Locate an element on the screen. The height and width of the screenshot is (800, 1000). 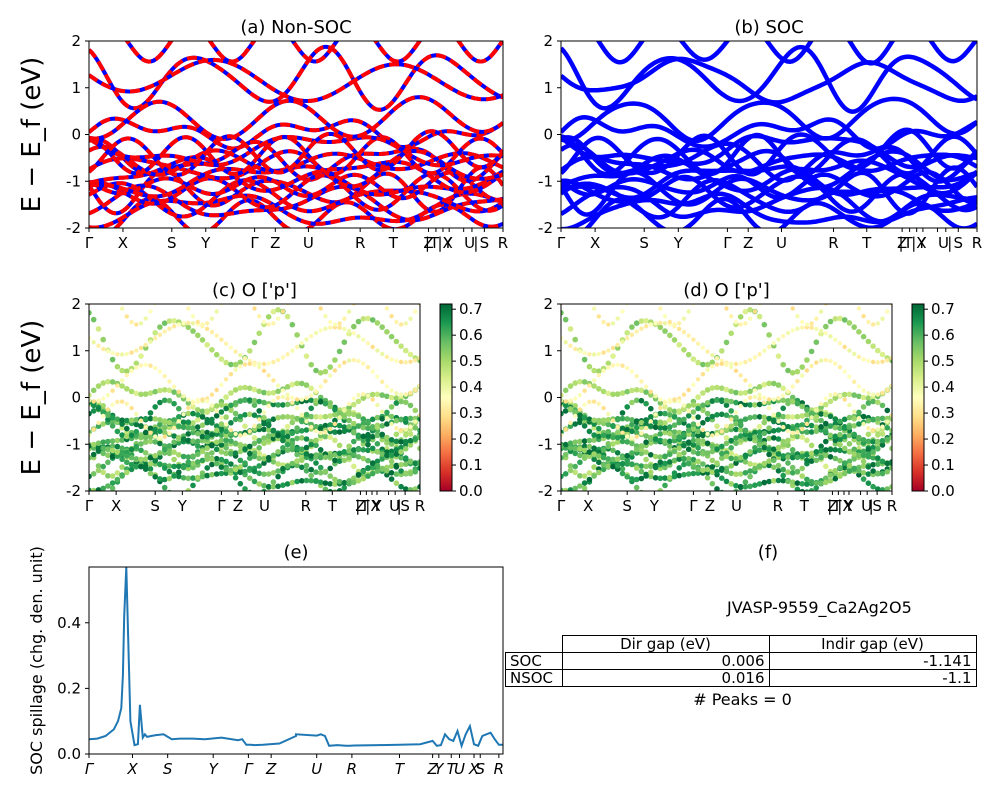
x-tick-label: R is located at coordinates (360, 243).